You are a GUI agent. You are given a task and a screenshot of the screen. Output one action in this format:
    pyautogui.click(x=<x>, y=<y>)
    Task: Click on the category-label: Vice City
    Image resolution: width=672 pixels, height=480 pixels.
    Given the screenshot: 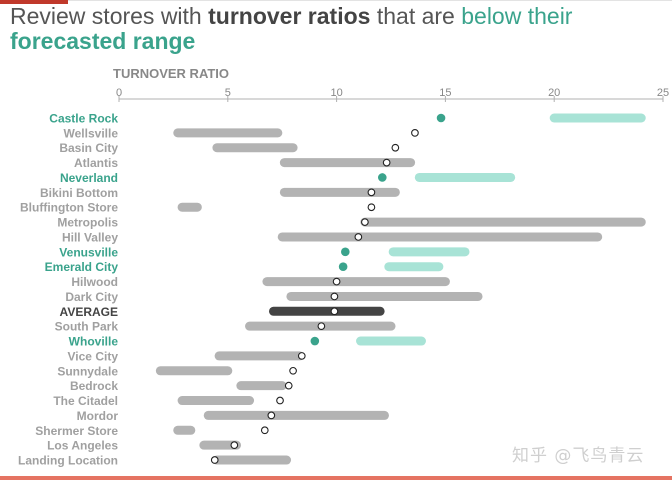 What is the action you would take?
    pyautogui.click(x=93, y=356)
    